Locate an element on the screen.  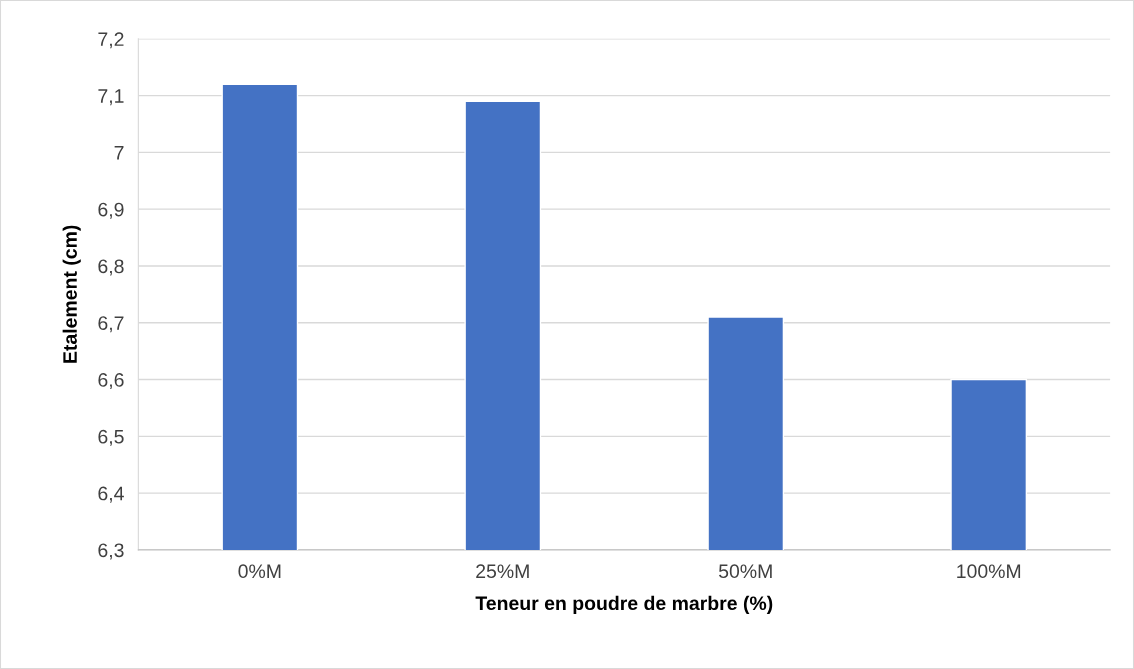
x-axis-title: Teneur en poudre de marbre (%) is located at coordinates (624, 604).